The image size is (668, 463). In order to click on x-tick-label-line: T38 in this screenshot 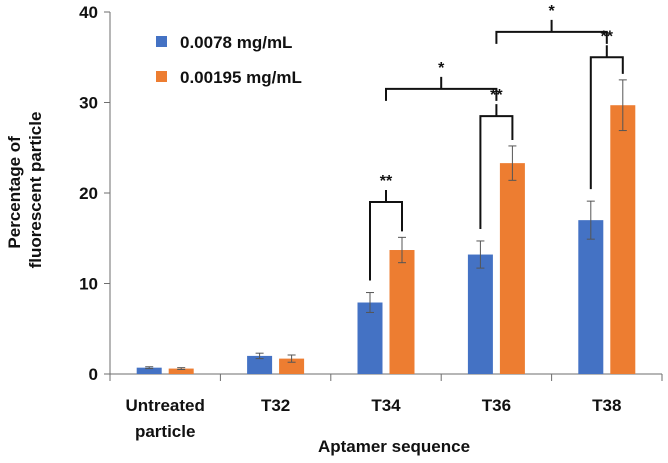, I will do `click(606, 405)`.